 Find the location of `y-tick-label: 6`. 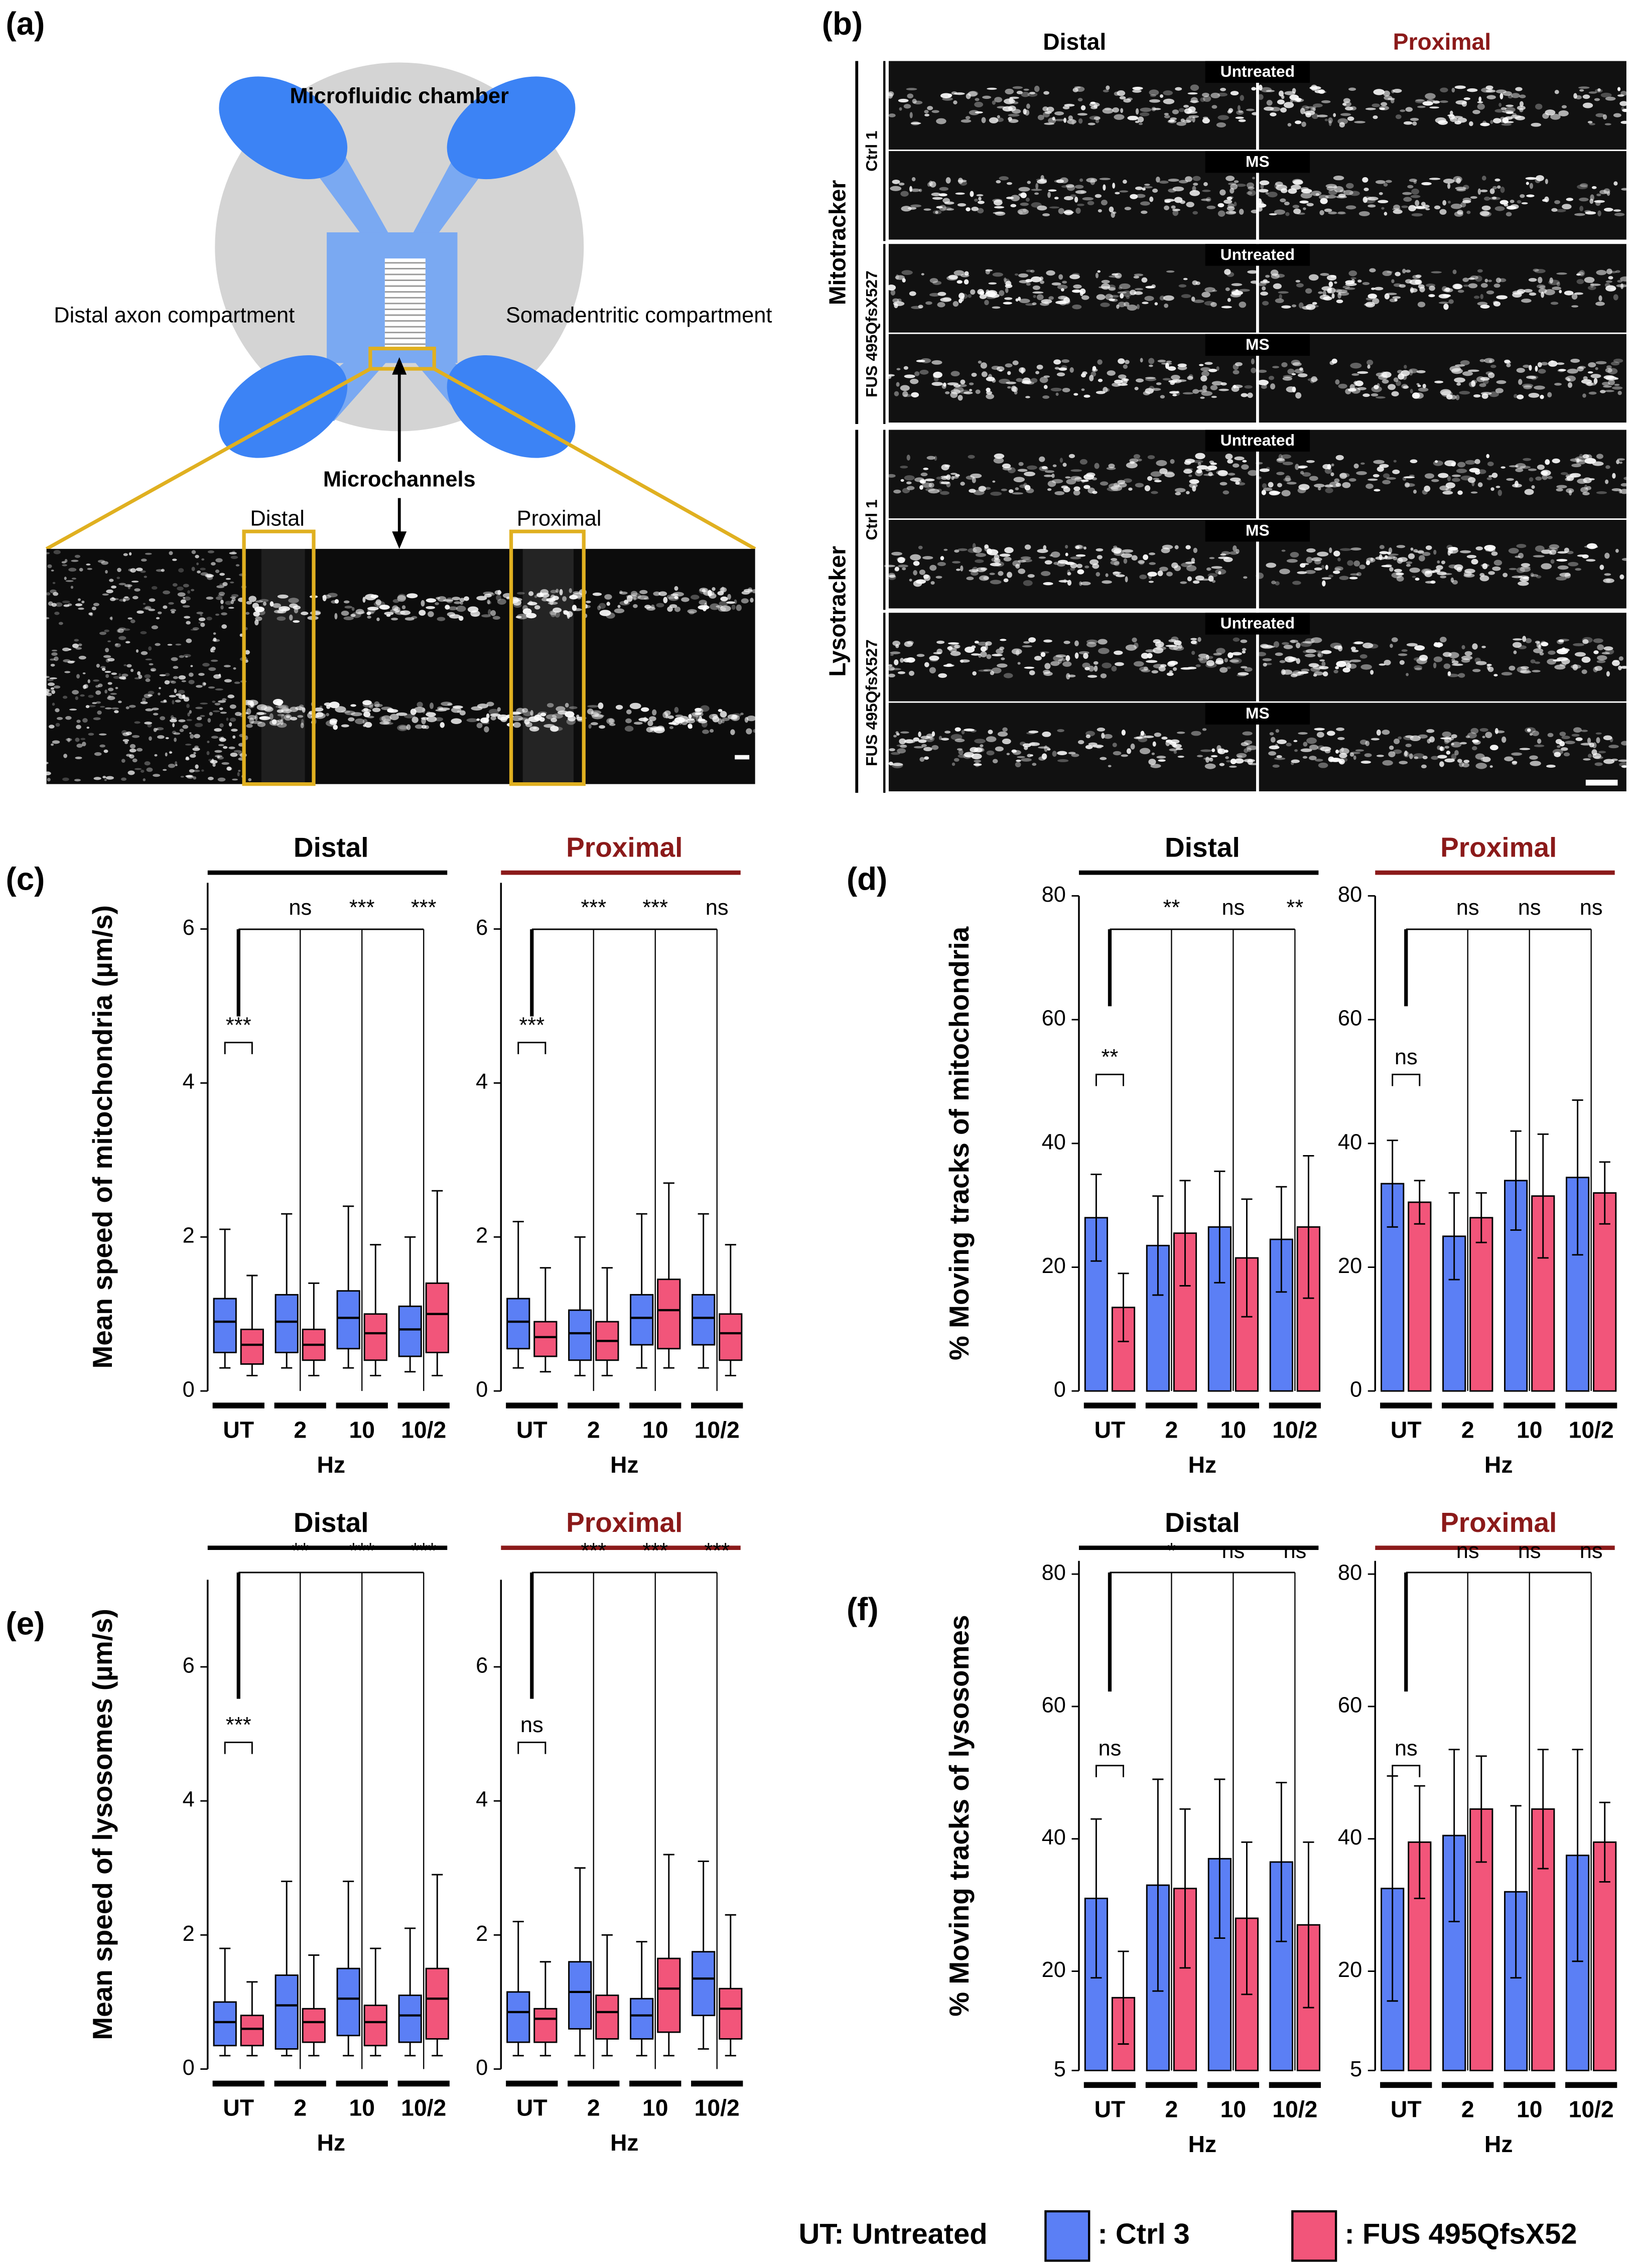

y-tick-label: 6 is located at coordinates (482, 1665).